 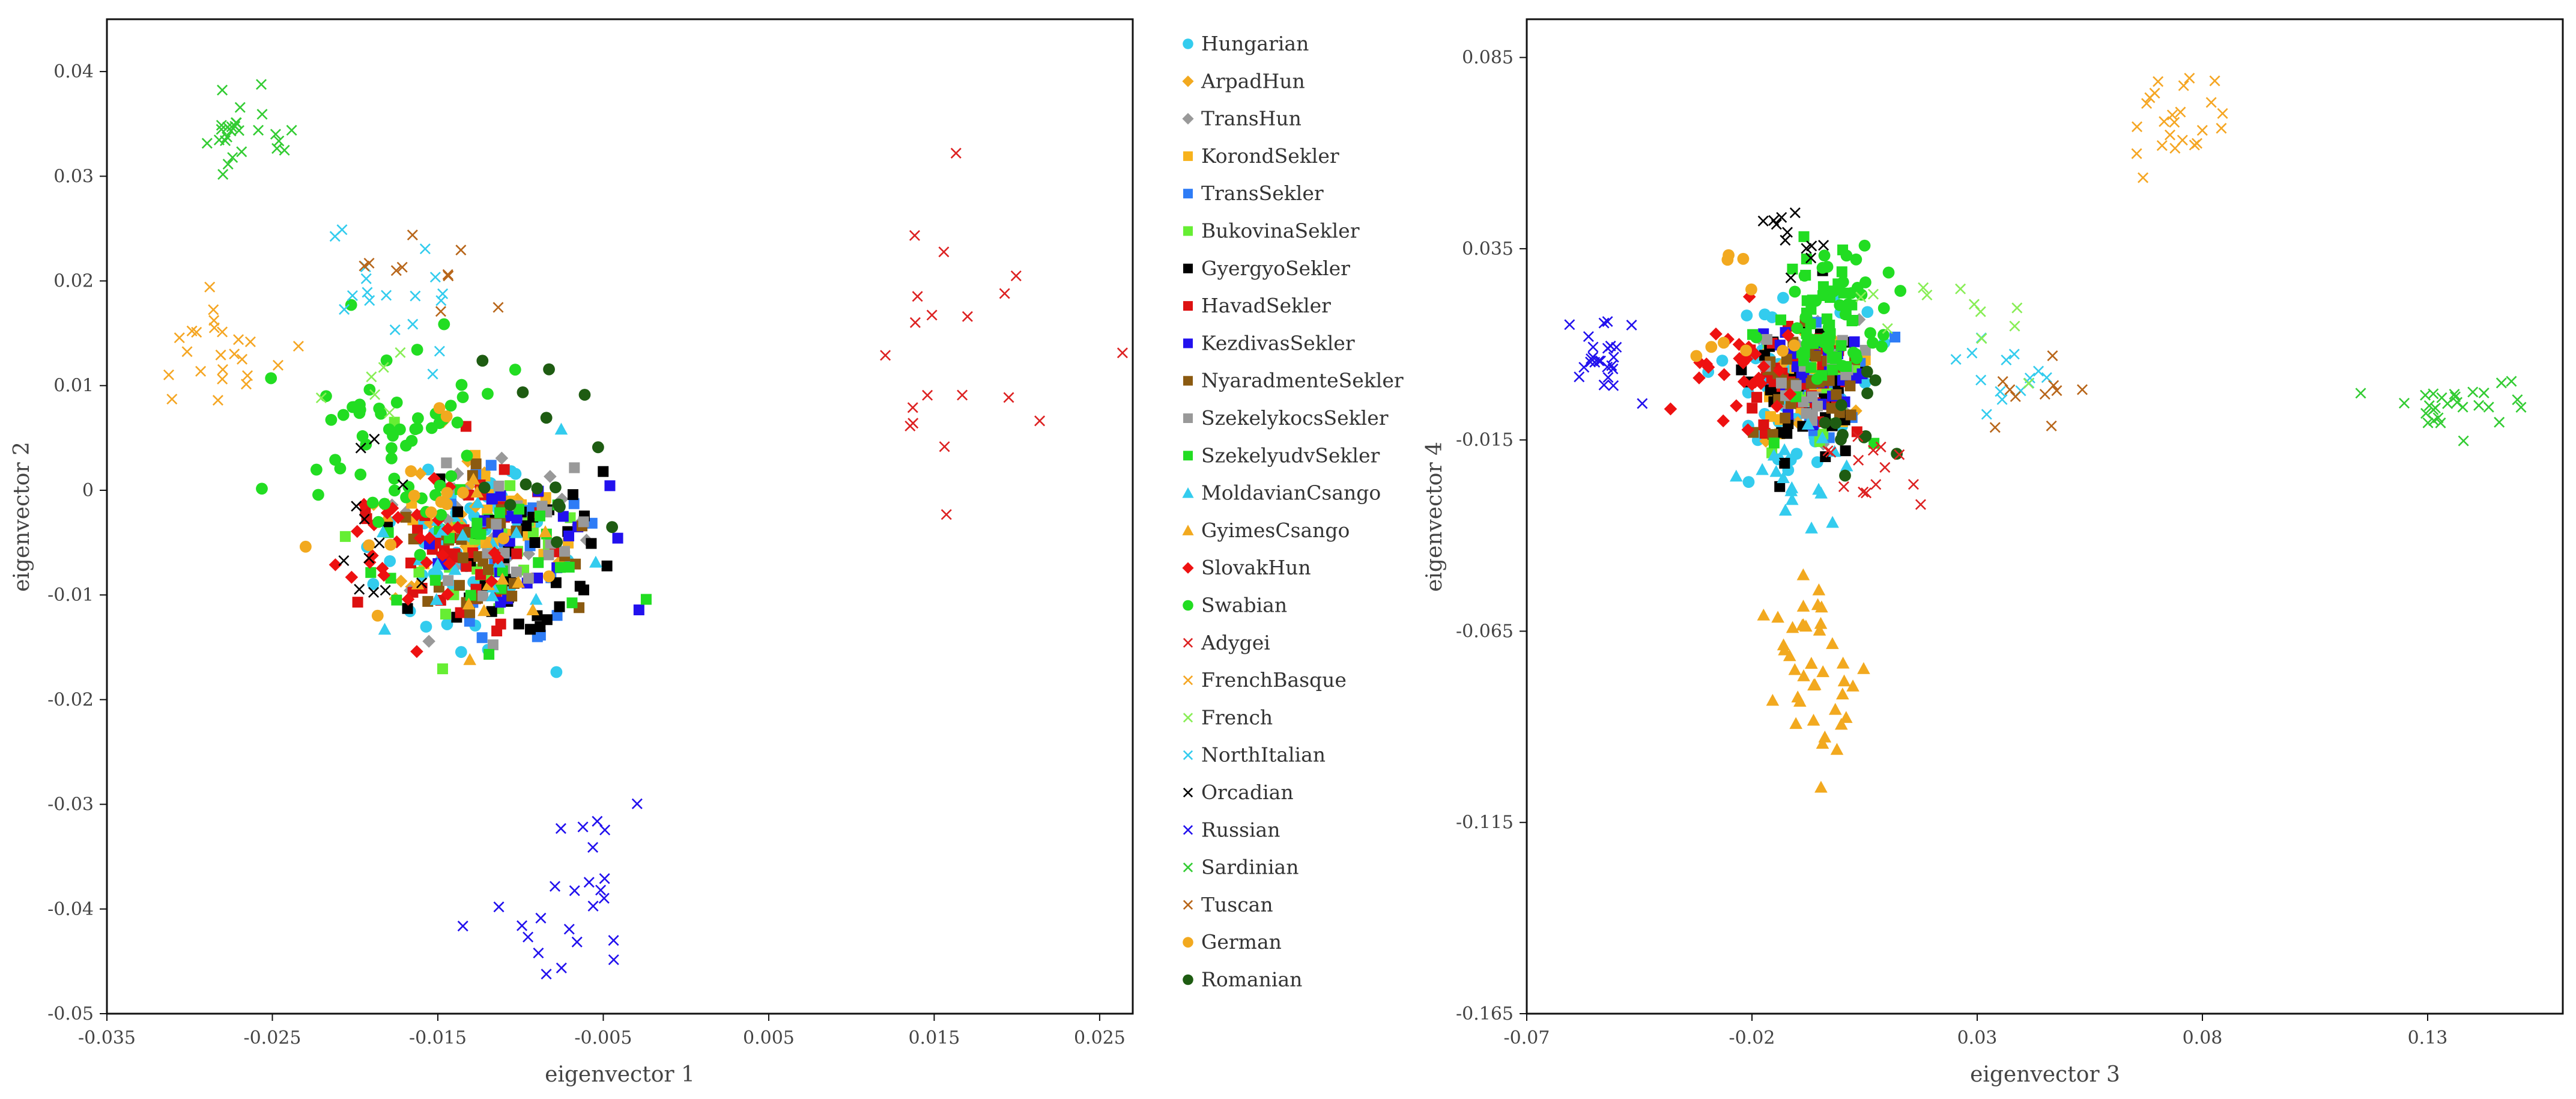 I want to click on legend-label: German, so click(x=1241, y=942).